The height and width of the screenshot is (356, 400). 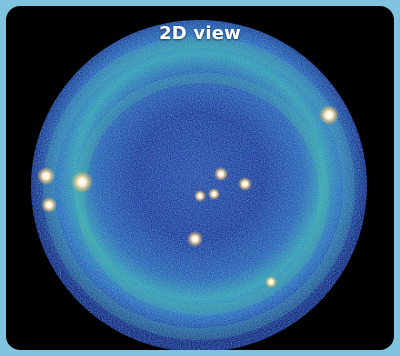 I want to click on view-title: 2D view, so click(x=200, y=33).